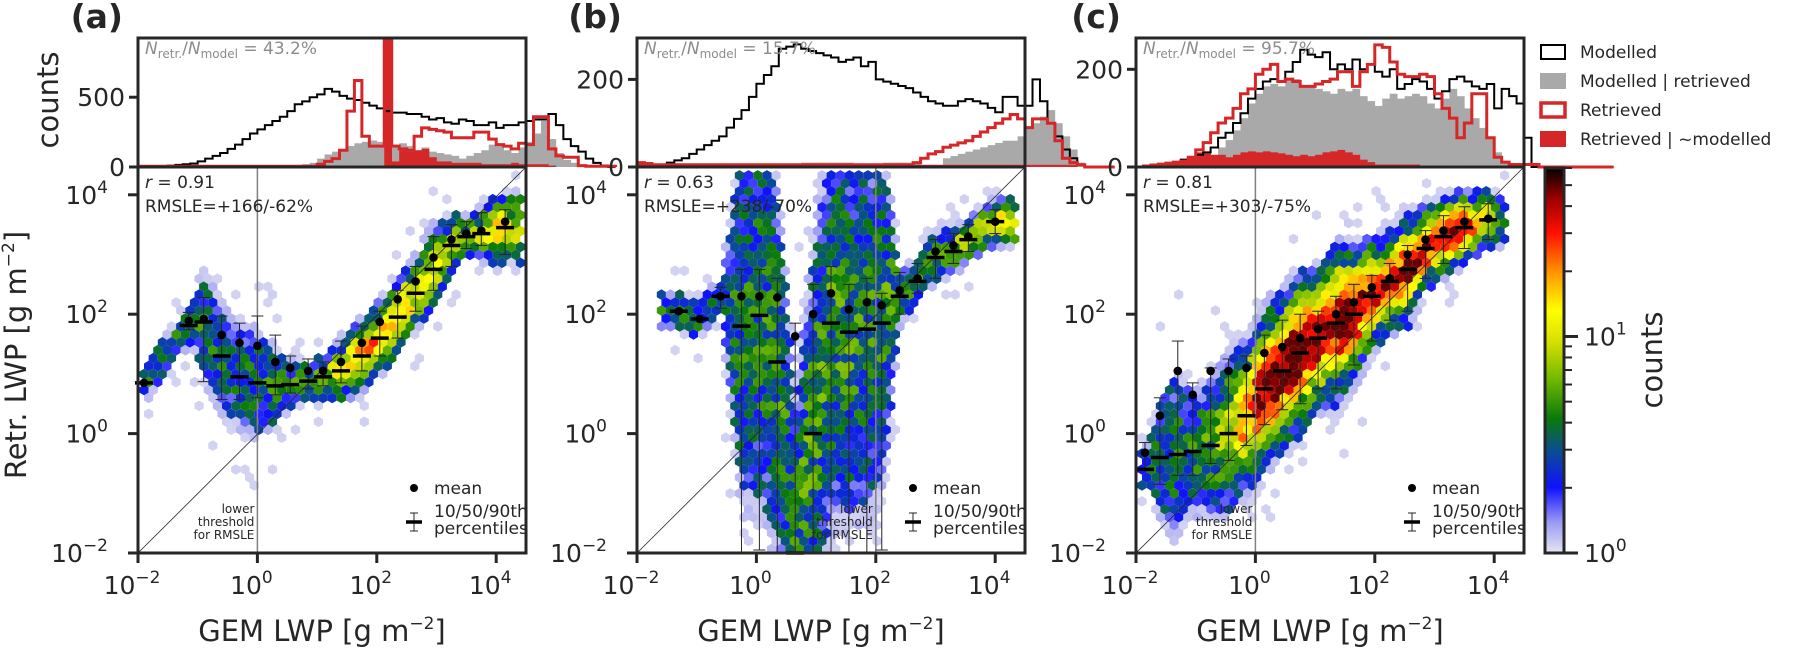 This screenshot has width=1797, height=651. What do you see at coordinates (595, 18) in the screenshot?
I see `panel-letter: (b)` at bounding box center [595, 18].